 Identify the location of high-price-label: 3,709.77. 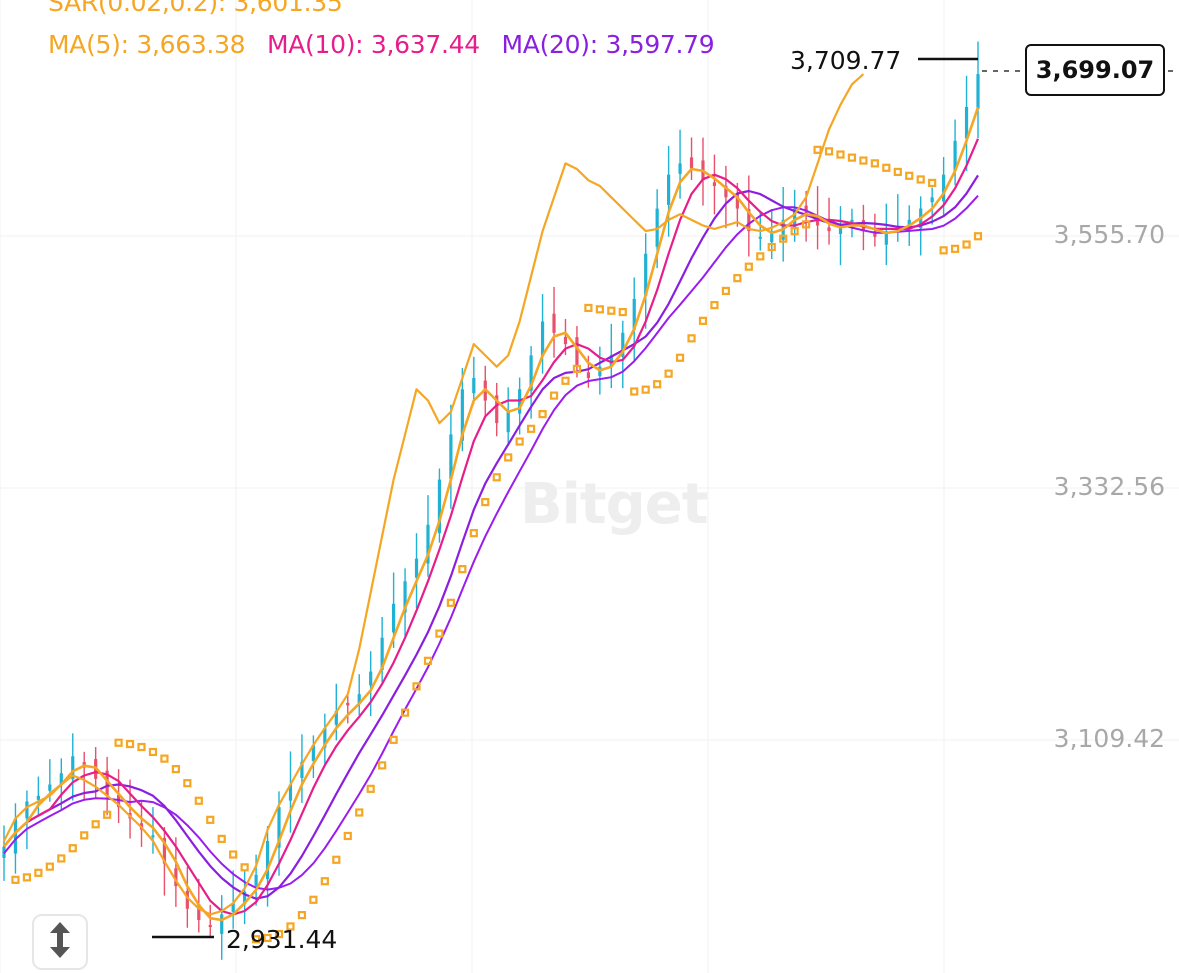
(846, 60).